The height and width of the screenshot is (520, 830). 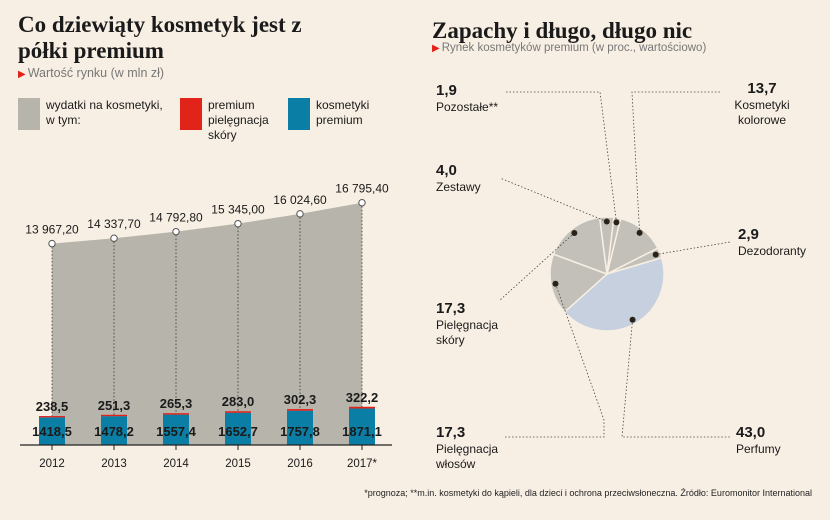 I want to click on area-value-label: 16 024,60, so click(x=300, y=200).